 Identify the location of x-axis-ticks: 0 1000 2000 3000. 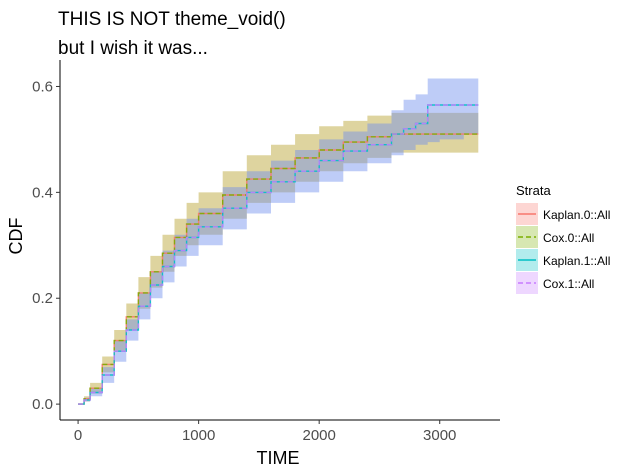
(265, 432).